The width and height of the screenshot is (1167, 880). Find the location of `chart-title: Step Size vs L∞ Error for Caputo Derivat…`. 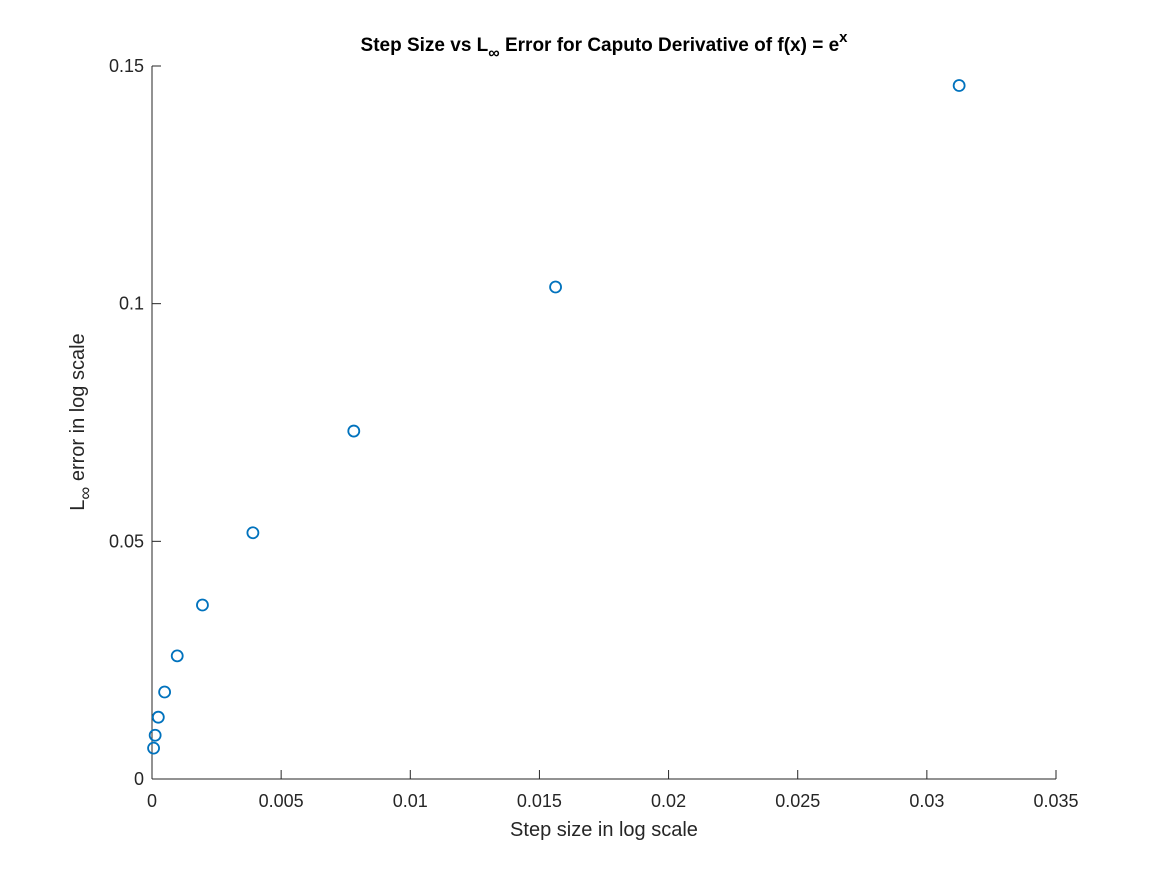

chart-title: Step Size vs L∞ Error for Caputo Derivat… is located at coordinates (605, 45).